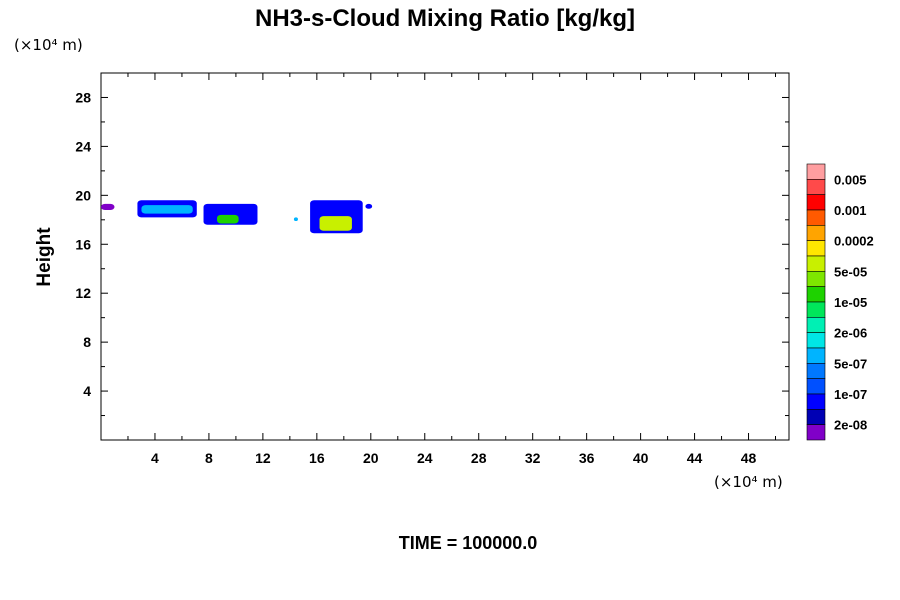  Describe the element at coordinates (641, 458) in the screenshot. I see `x-tick-label: 40` at that location.